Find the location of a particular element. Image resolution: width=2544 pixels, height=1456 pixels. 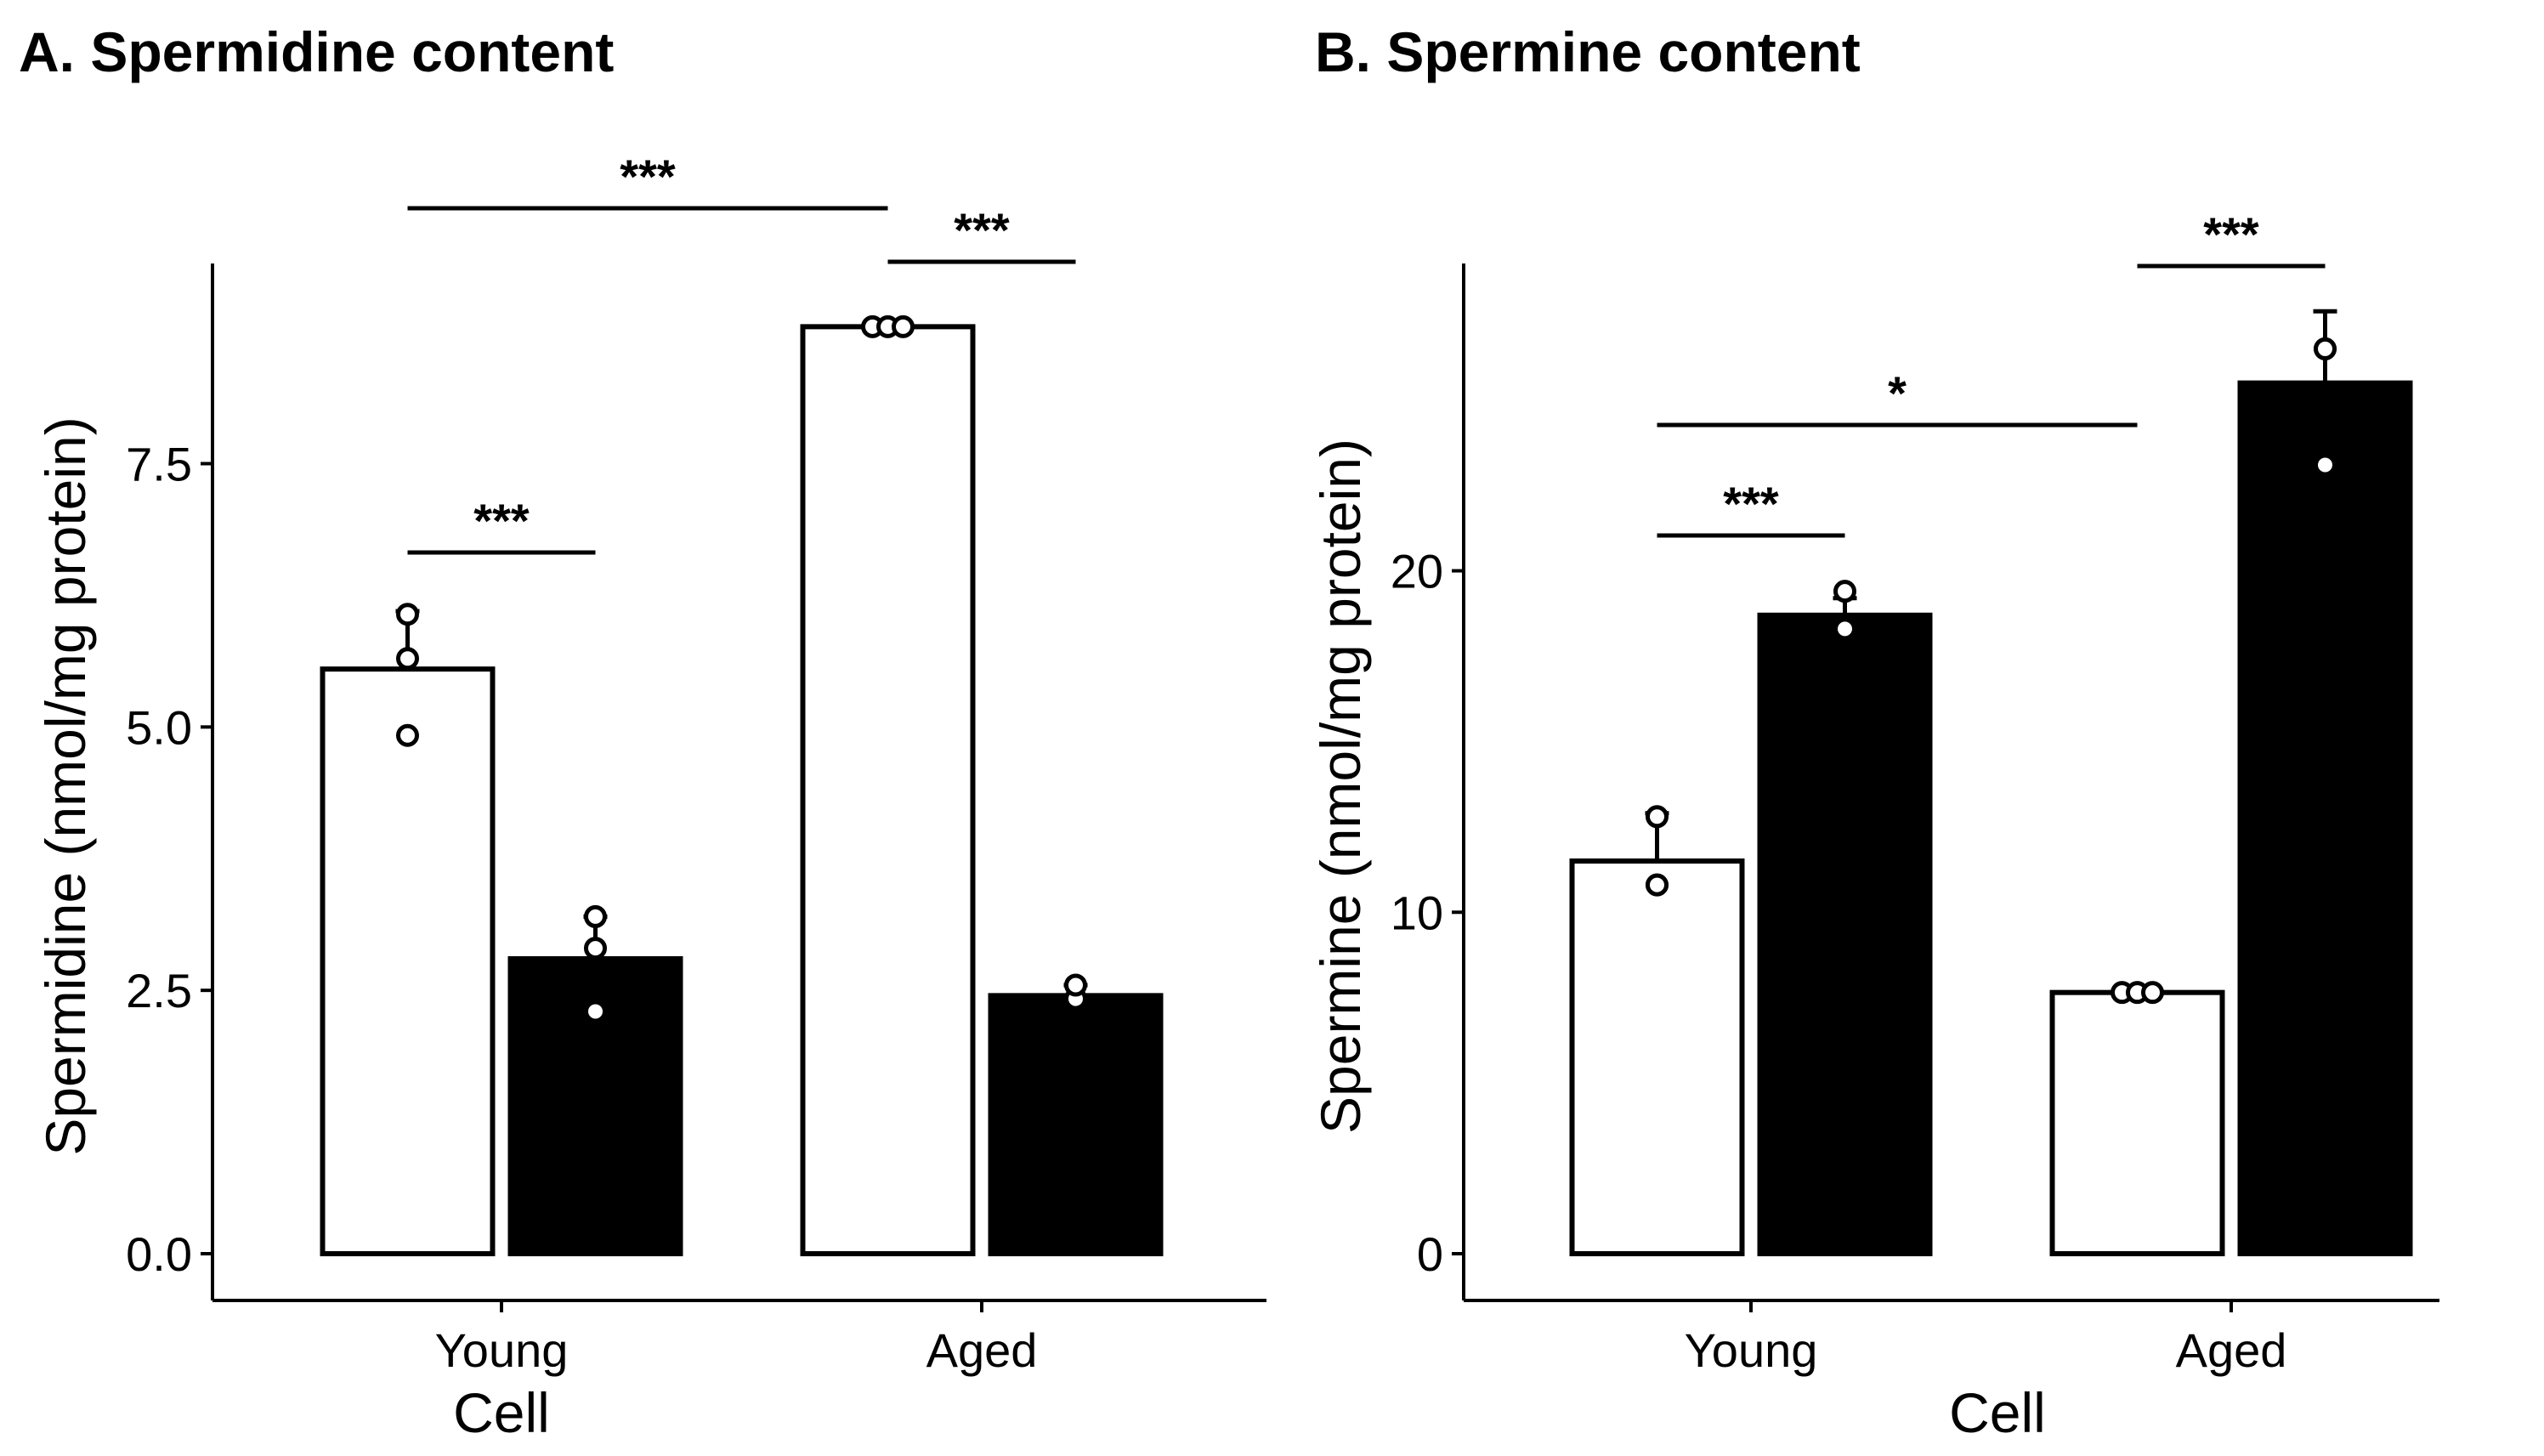

y-axis-title: Spermine (nmol/mg protein) is located at coordinates (1340, 786).